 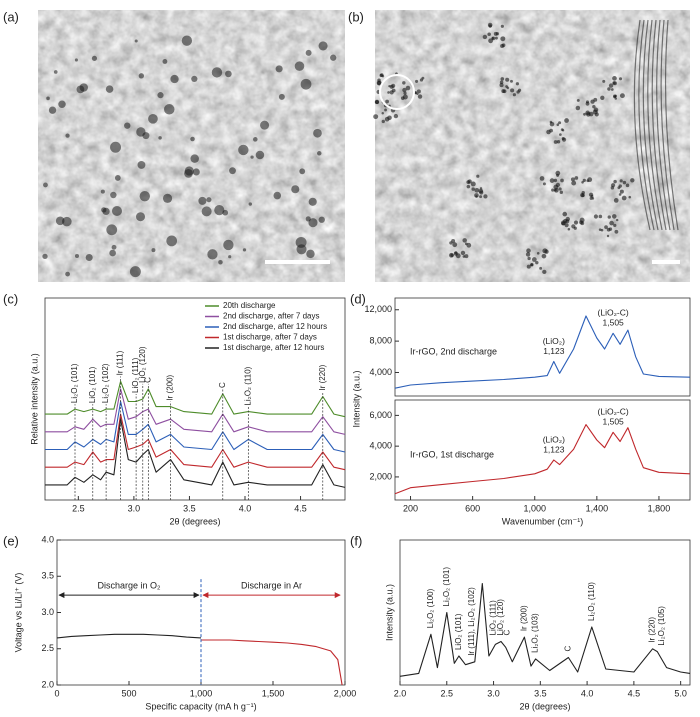 I want to click on peak-label: 1,505, so click(x=614, y=323).